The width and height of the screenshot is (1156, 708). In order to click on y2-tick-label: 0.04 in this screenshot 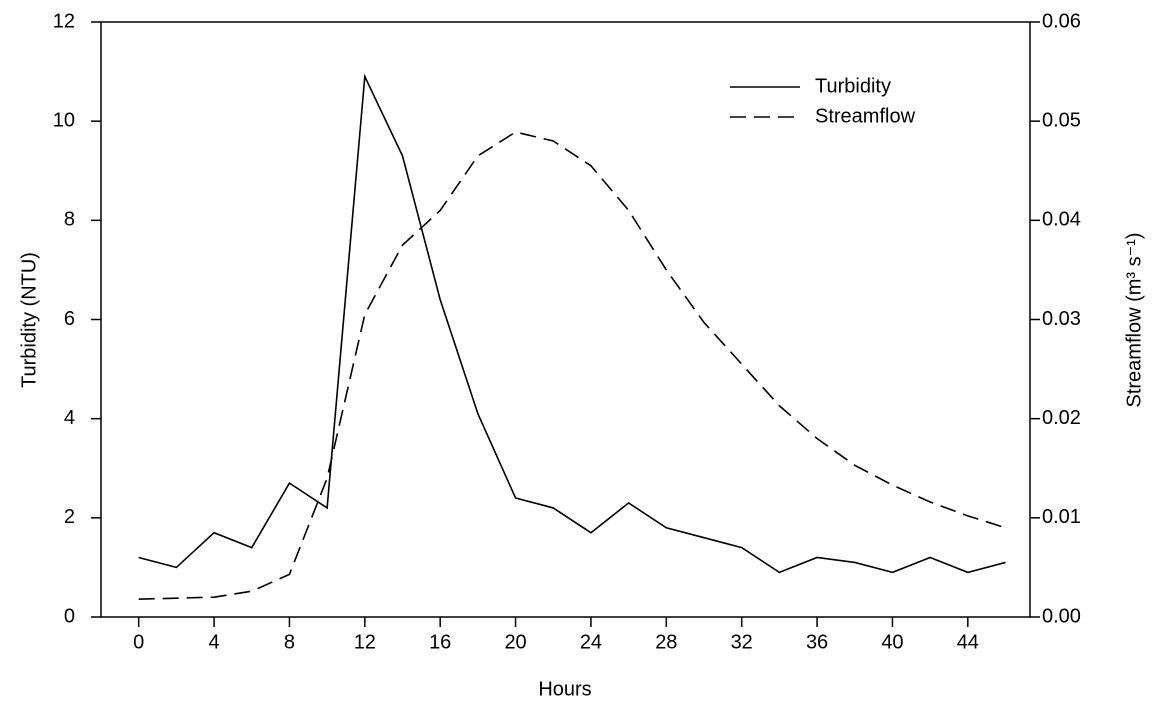, I will do `click(1061, 220)`.